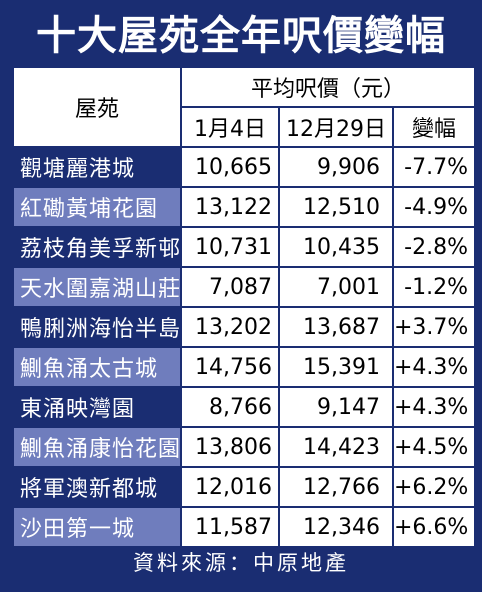 The width and height of the screenshot is (482, 592). I want to click on header-dec29: 12月29日, so click(336, 127).